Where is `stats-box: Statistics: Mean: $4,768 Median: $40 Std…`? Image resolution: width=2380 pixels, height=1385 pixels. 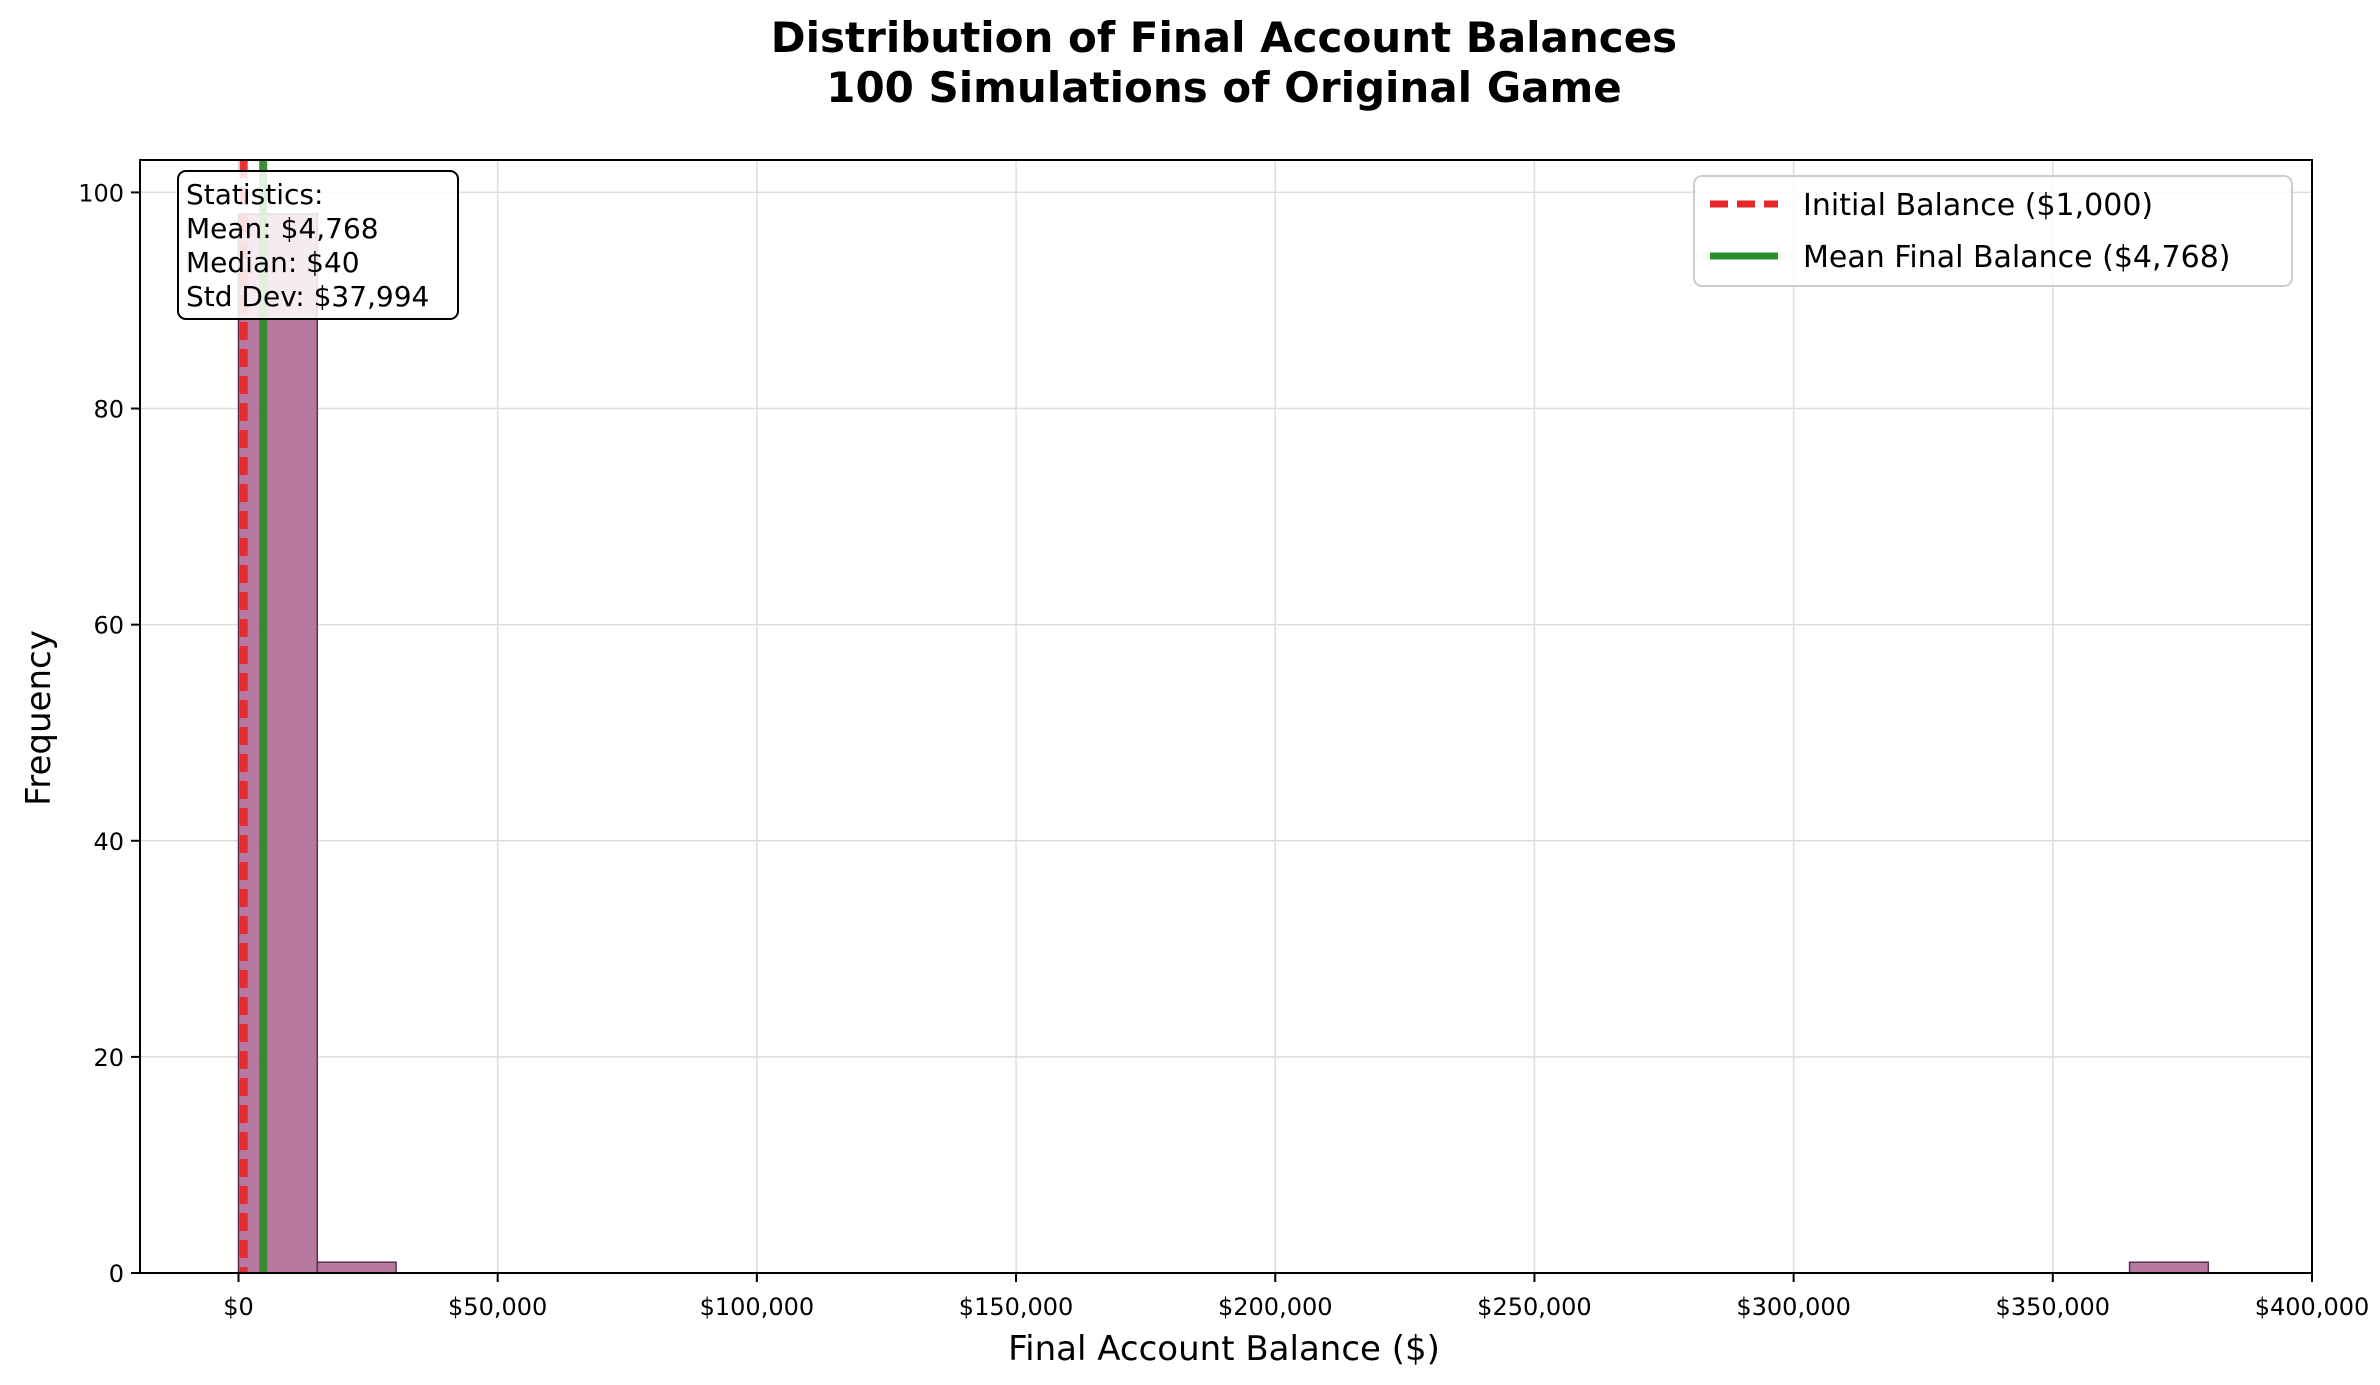
stats-box: Statistics: Mean: $4,768 Median: $40 Std… is located at coordinates (318, 245).